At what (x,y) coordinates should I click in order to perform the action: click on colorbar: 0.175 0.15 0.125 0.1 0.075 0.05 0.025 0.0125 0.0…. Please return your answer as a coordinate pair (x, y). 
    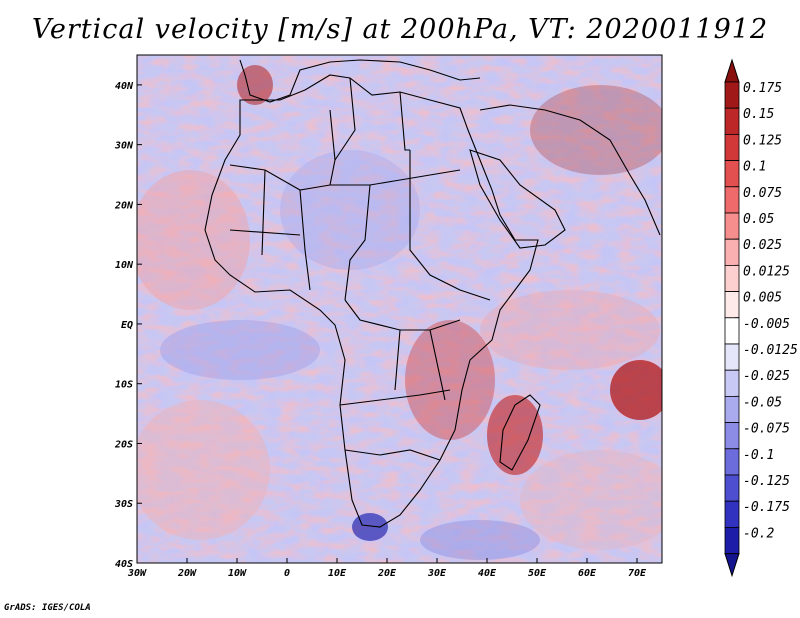
    Looking at the image, I should click on (761, 318).